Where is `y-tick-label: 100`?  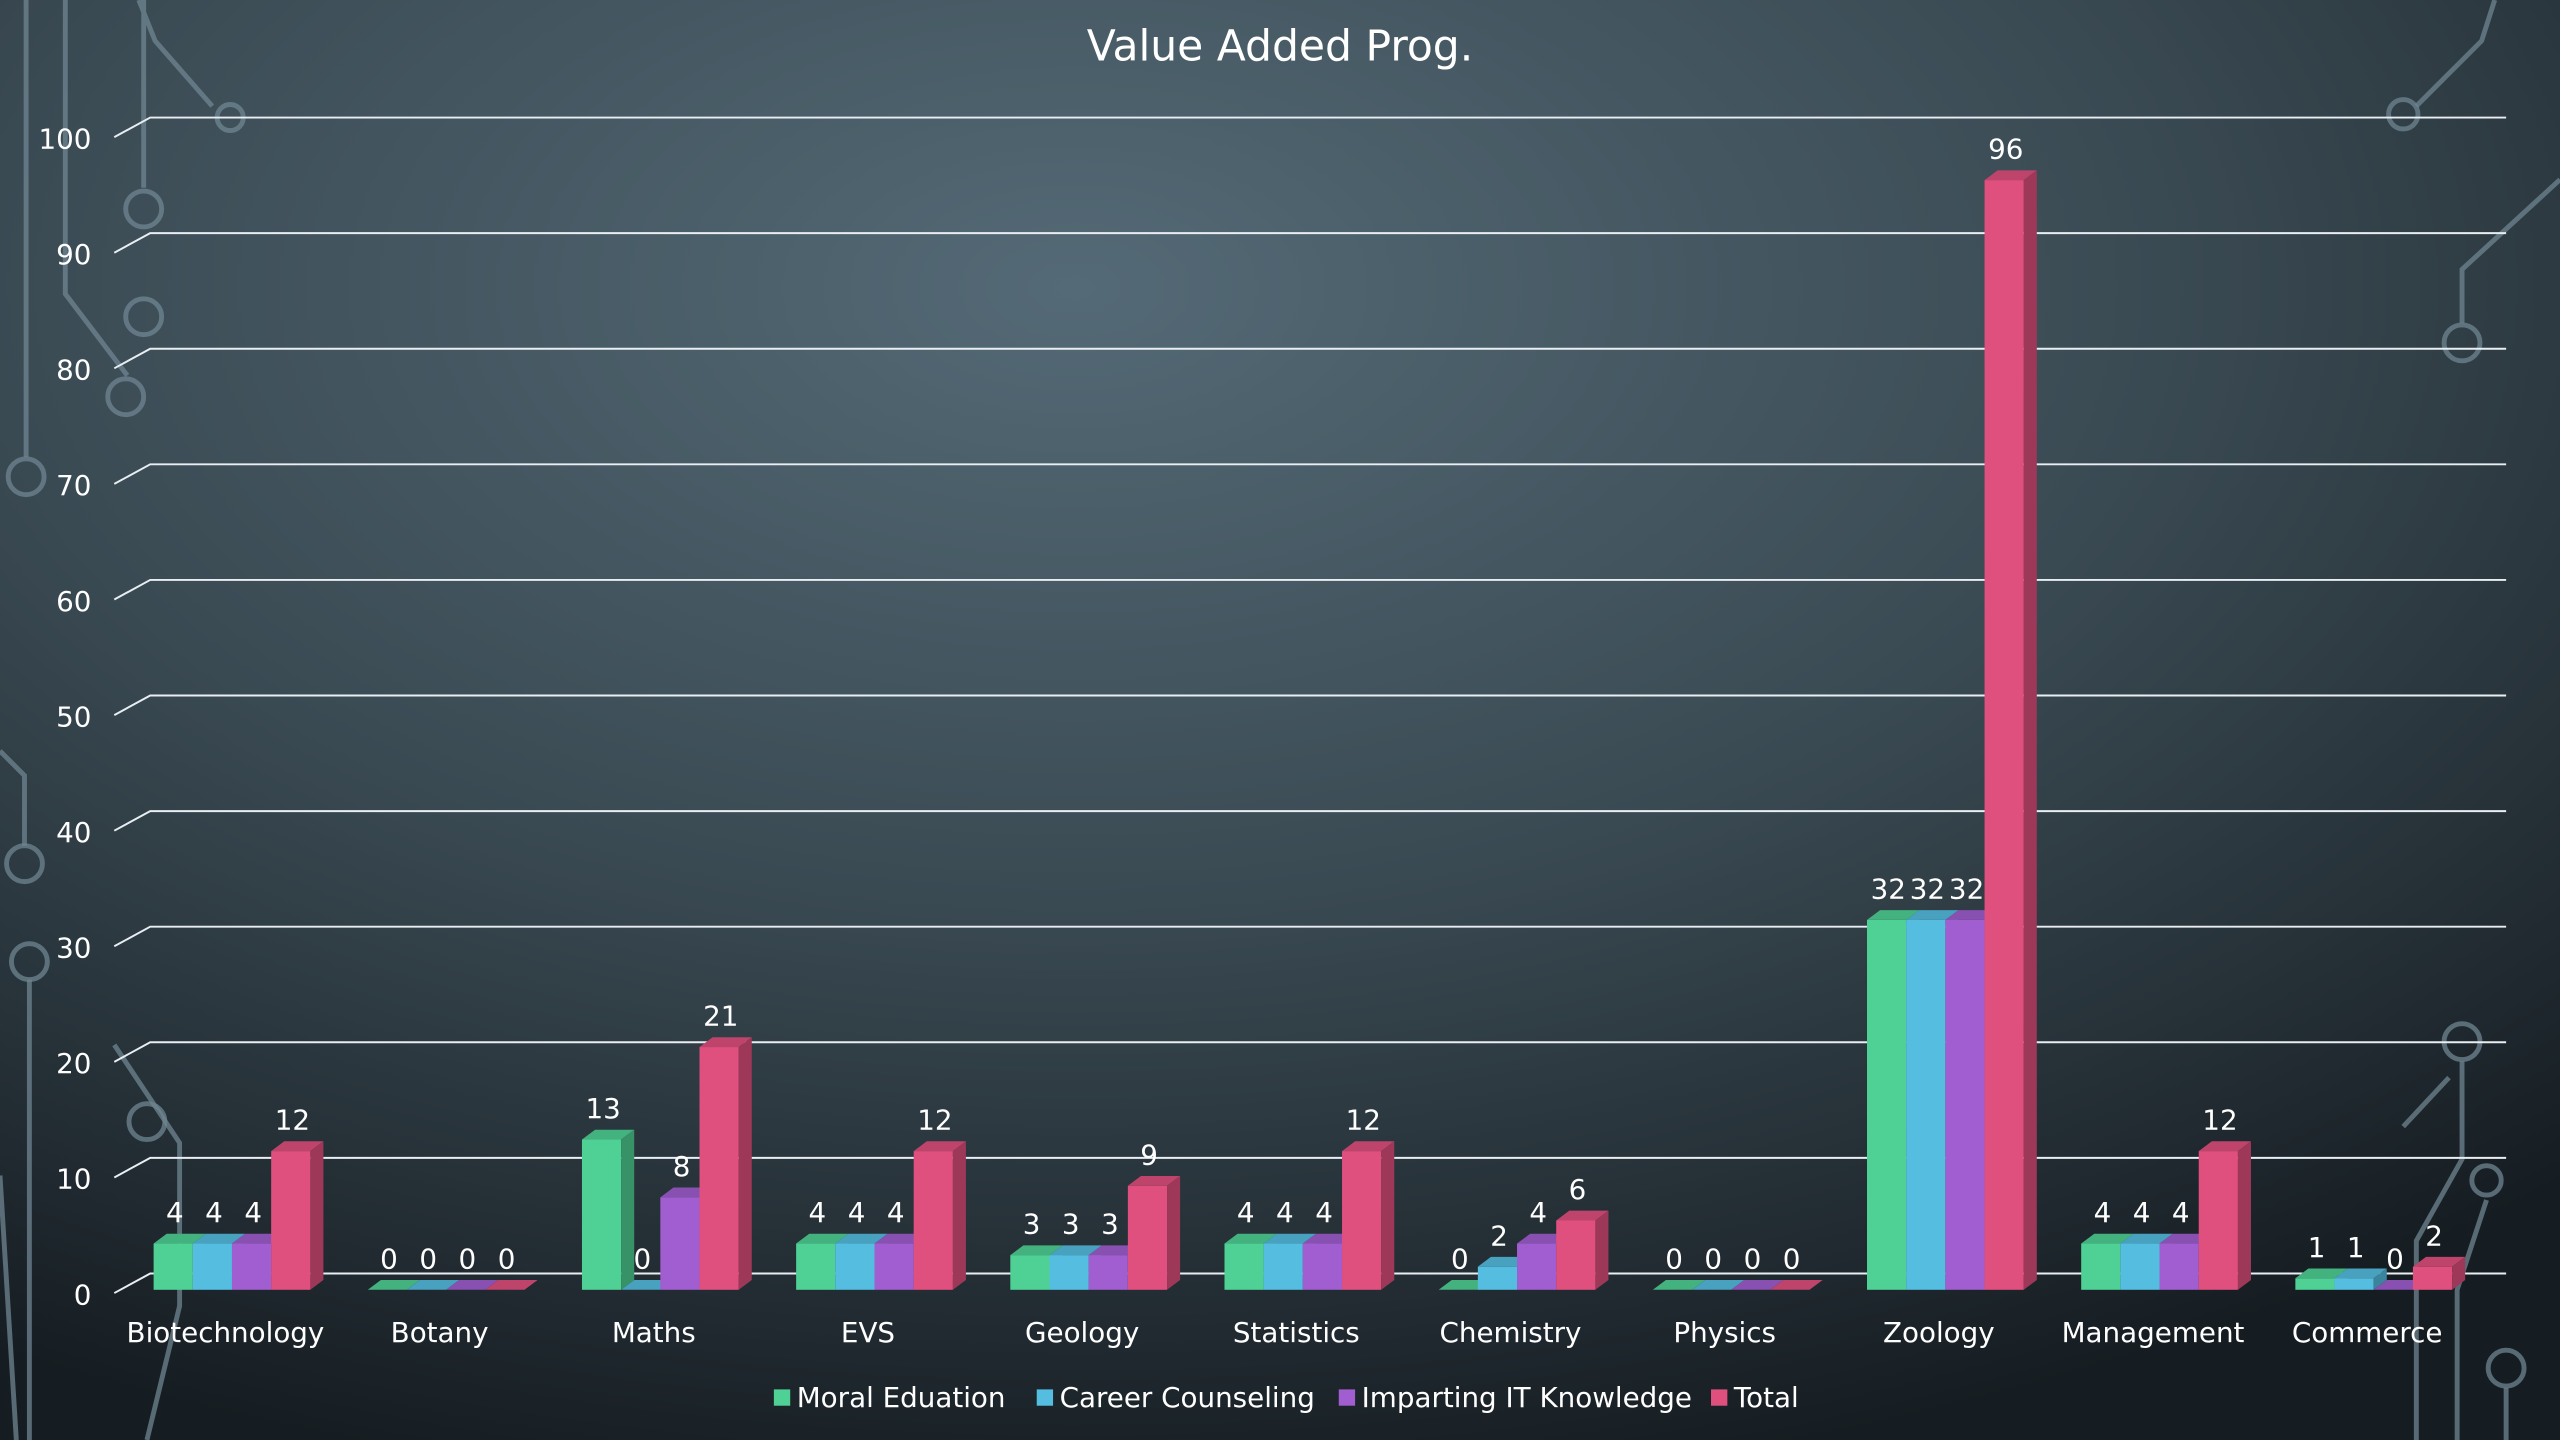 y-tick-label: 100 is located at coordinates (64, 138).